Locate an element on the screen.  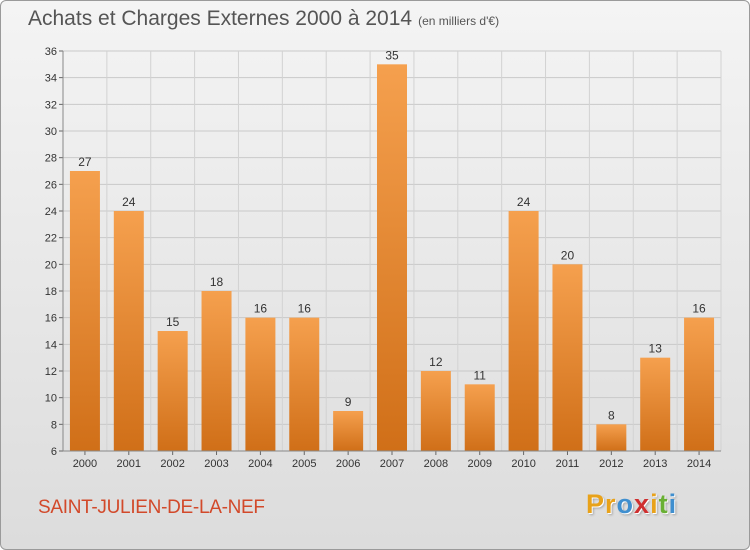
x-tick-label-2008: 2008 is located at coordinates (436, 464).